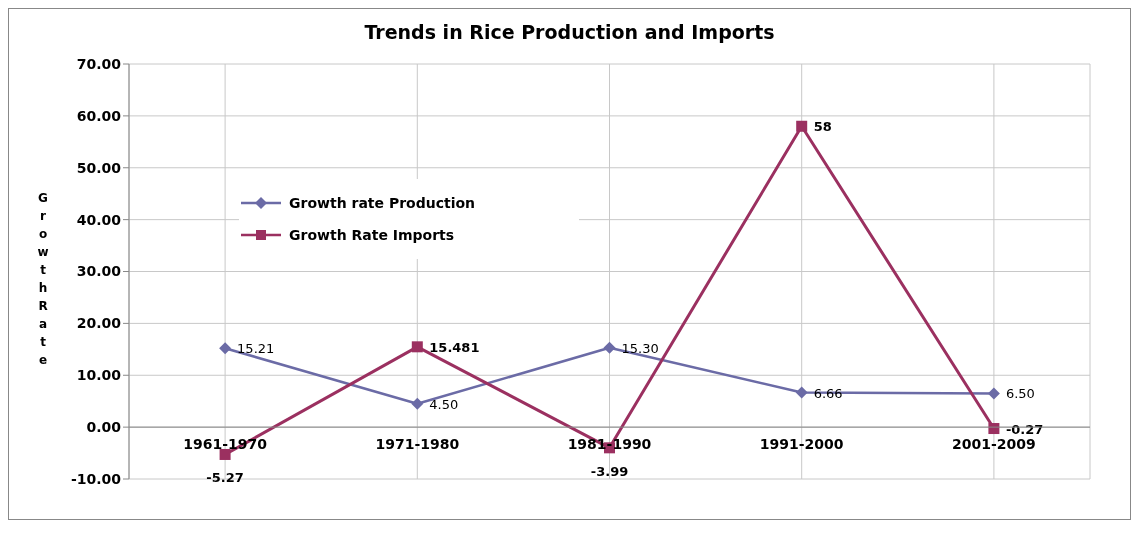  Describe the element at coordinates (1024, 429) in the screenshot. I see `data-label: -0.27` at that location.